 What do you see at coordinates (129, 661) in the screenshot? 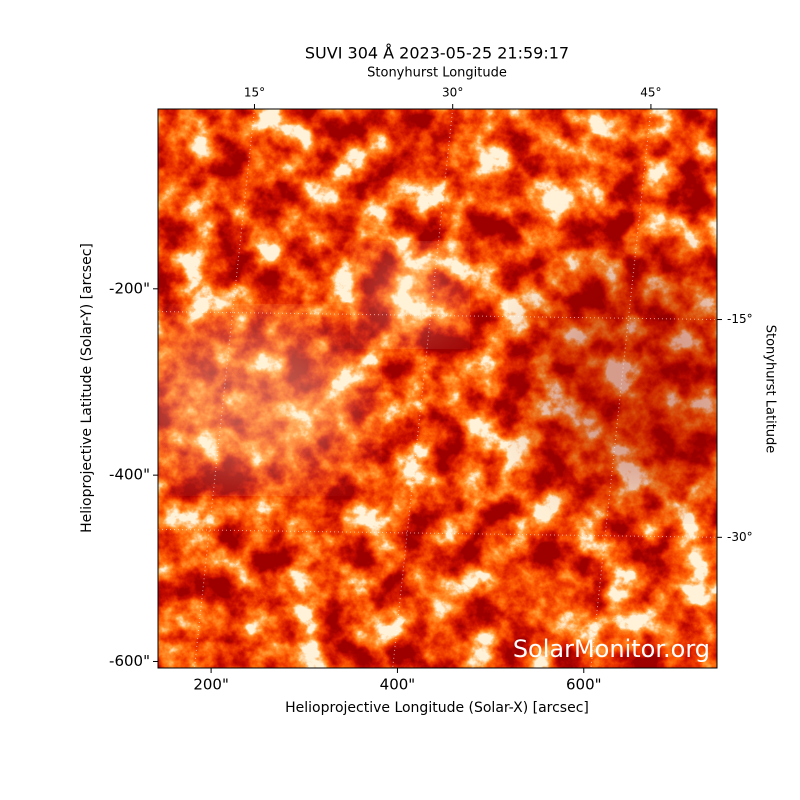
I see `y-tick-label: -600"` at bounding box center [129, 661].